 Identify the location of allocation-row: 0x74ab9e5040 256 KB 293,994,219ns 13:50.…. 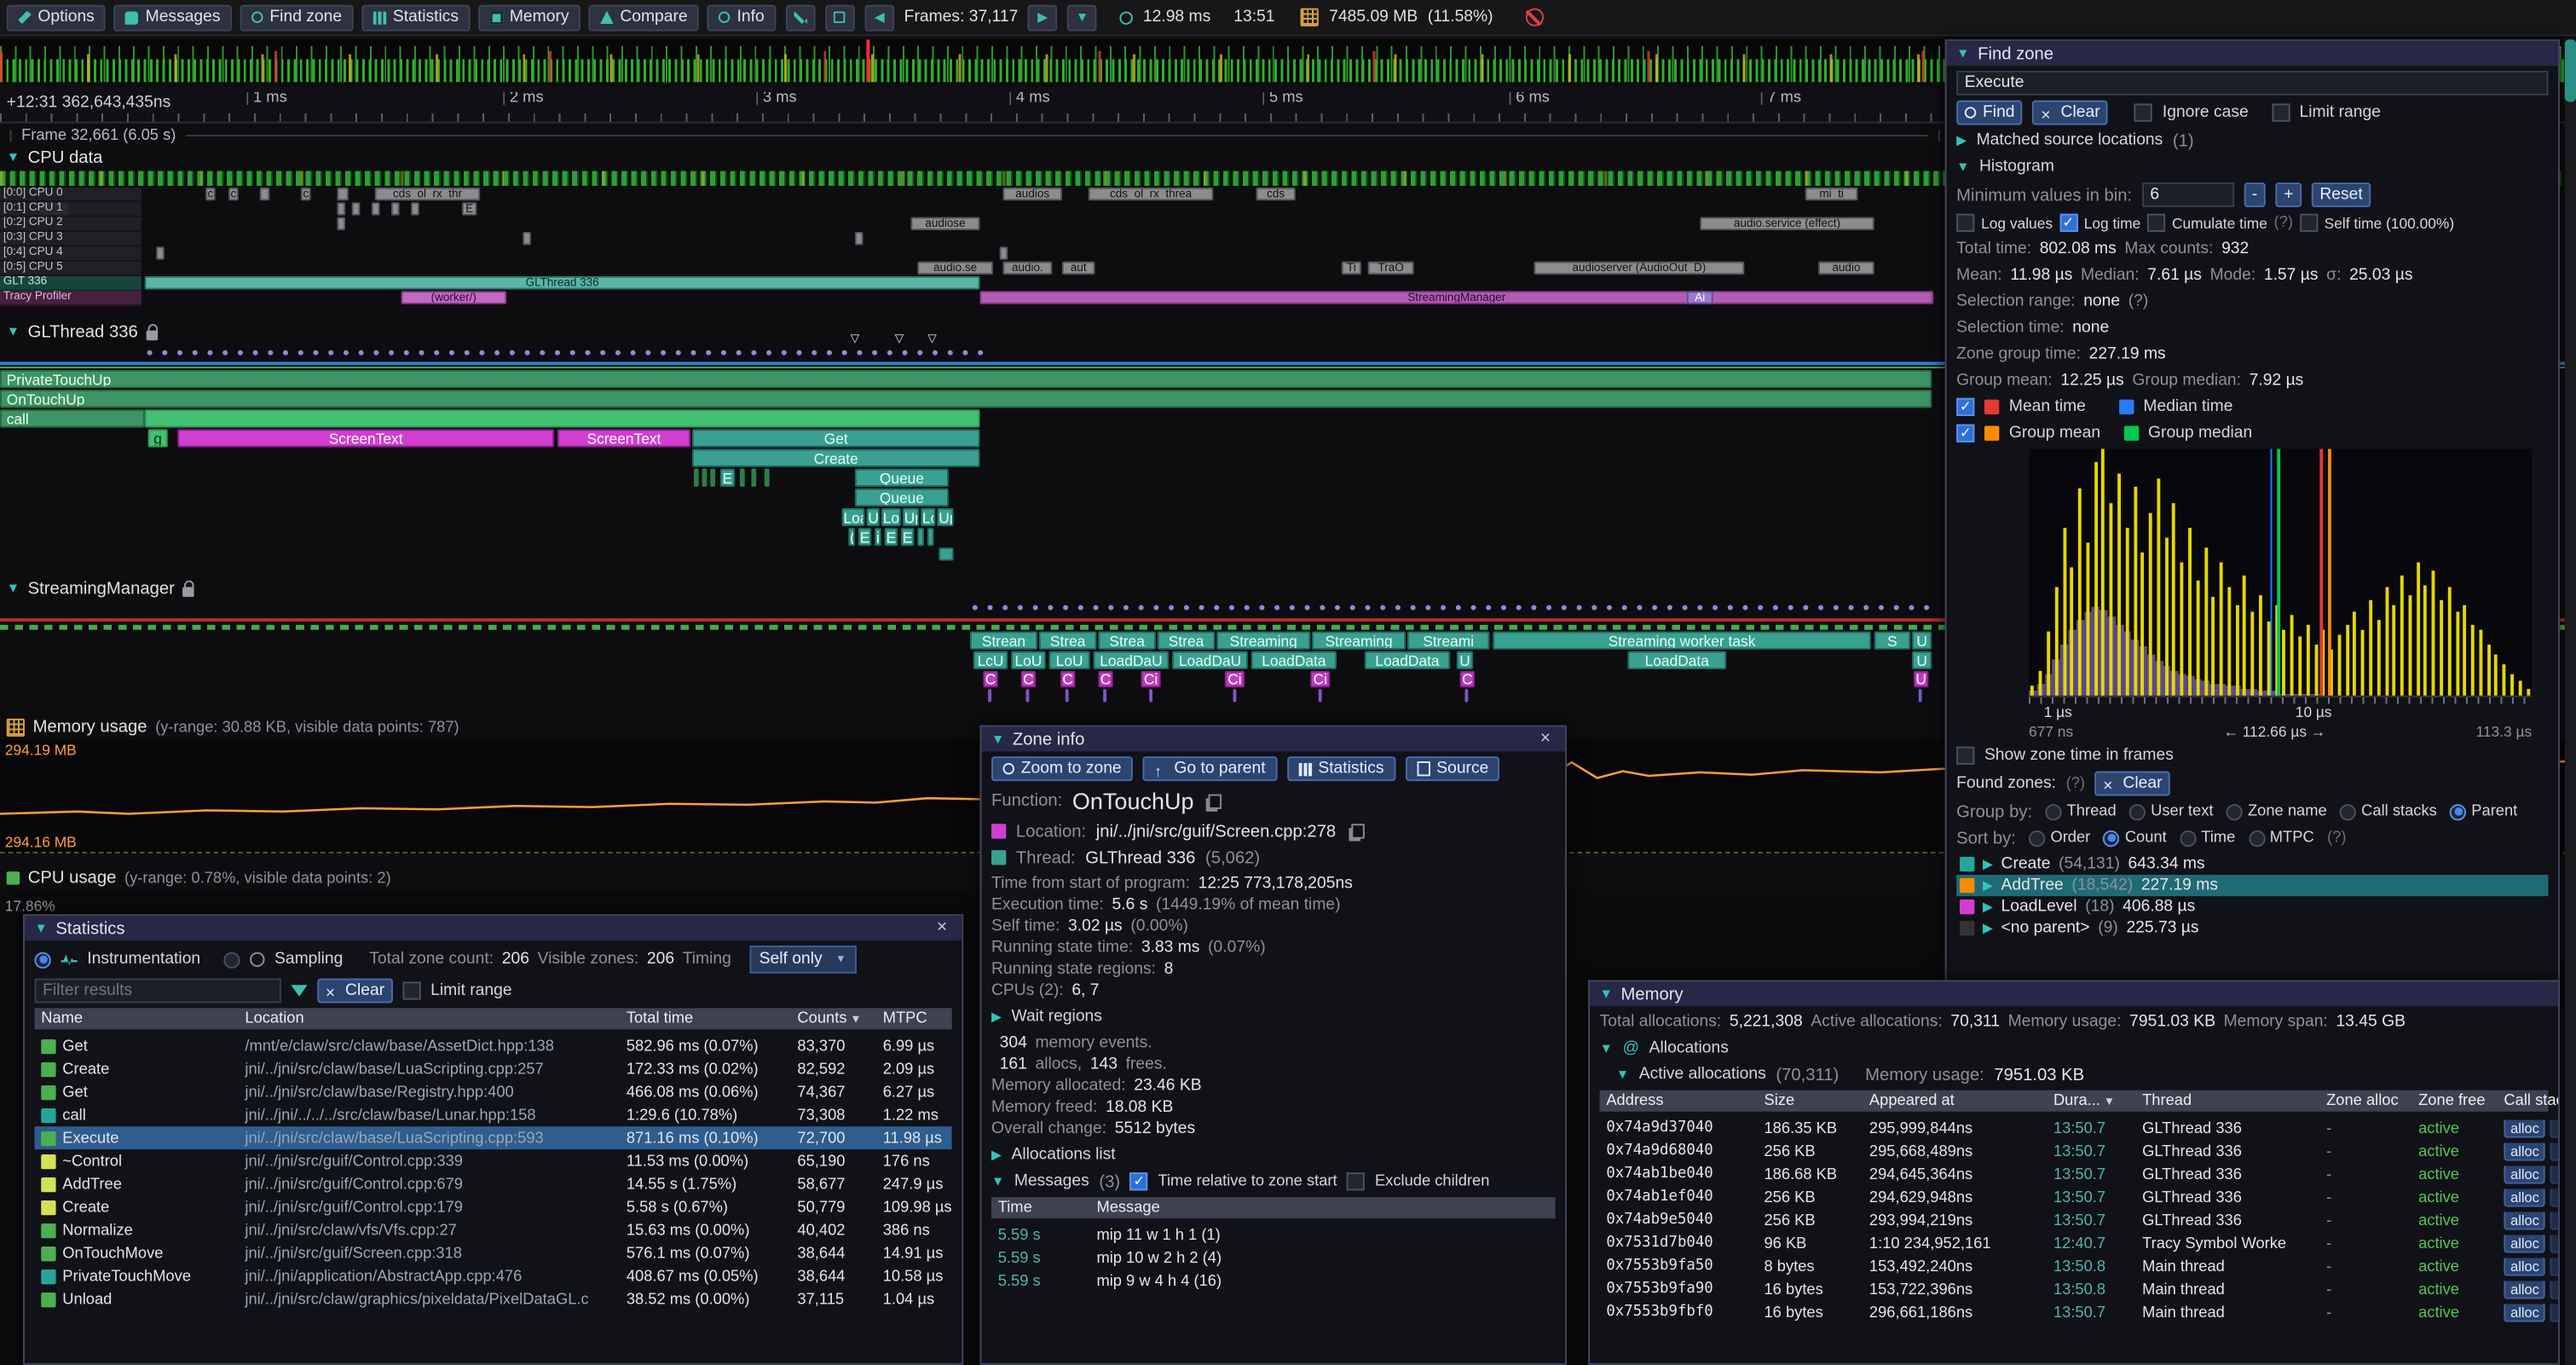
(2079, 1220).